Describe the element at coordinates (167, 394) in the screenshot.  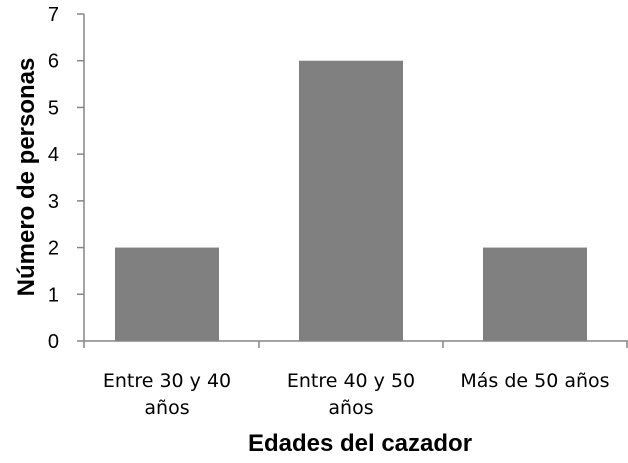
I see `x-category-label: Entre 30 y 40 años` at that location.